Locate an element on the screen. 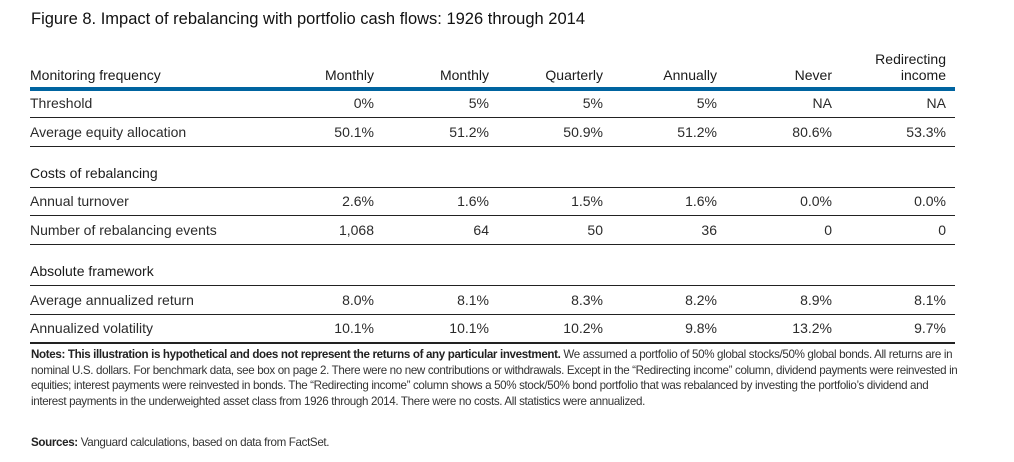 The height and width of the screenshot is (462, 1014). cell: 1.5% is located at coordinates (587, 201).